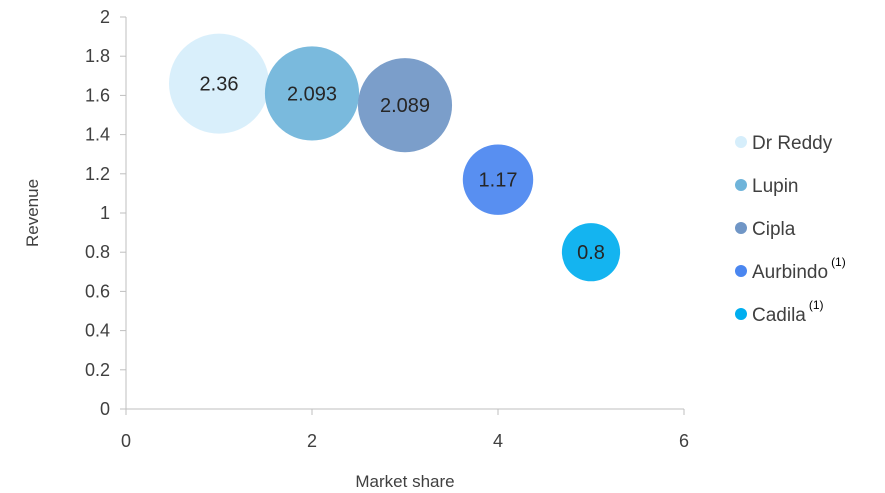  What do you see at coordinates (774, 229) in the screenshot?
I see `legend-entry: Cipla` at bounding box center [774, 229].